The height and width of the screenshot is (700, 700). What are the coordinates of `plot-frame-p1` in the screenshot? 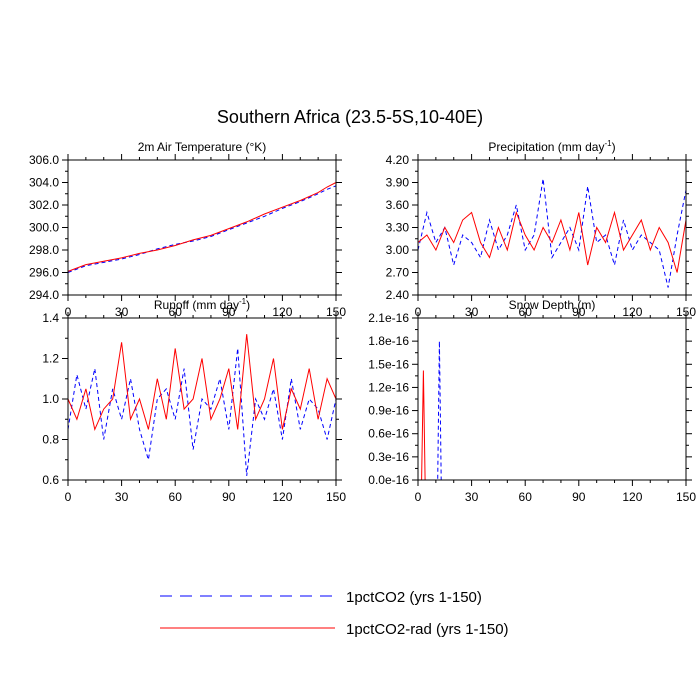 It's located at (202, 227).